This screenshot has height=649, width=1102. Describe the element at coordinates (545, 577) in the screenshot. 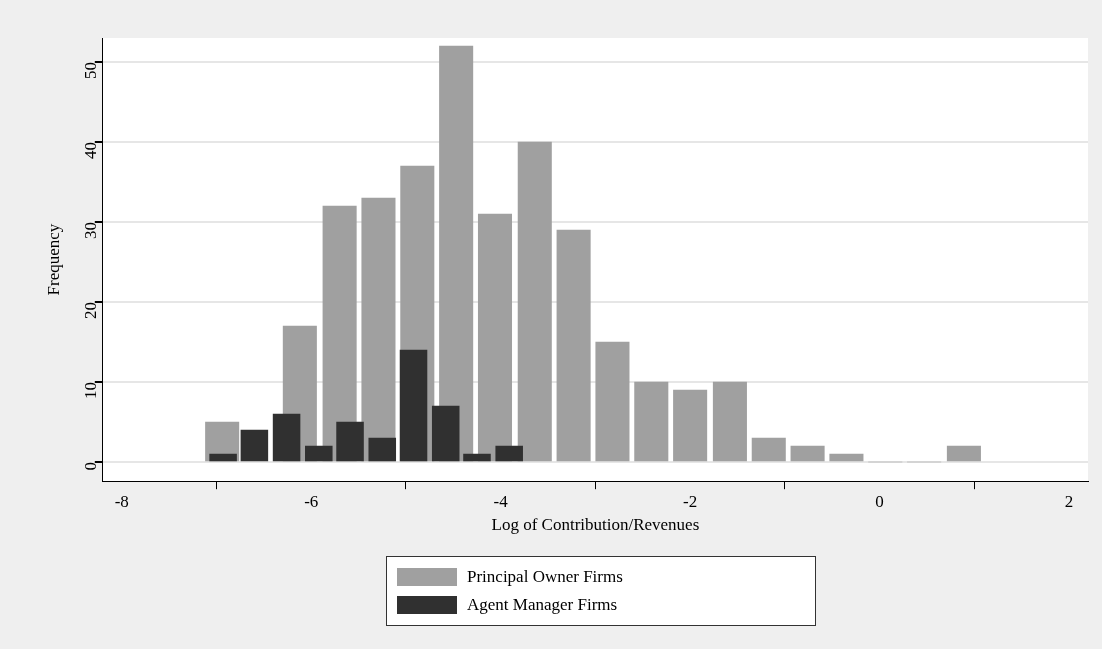

I see `legend-label: Principal Owner Firms` at that location.